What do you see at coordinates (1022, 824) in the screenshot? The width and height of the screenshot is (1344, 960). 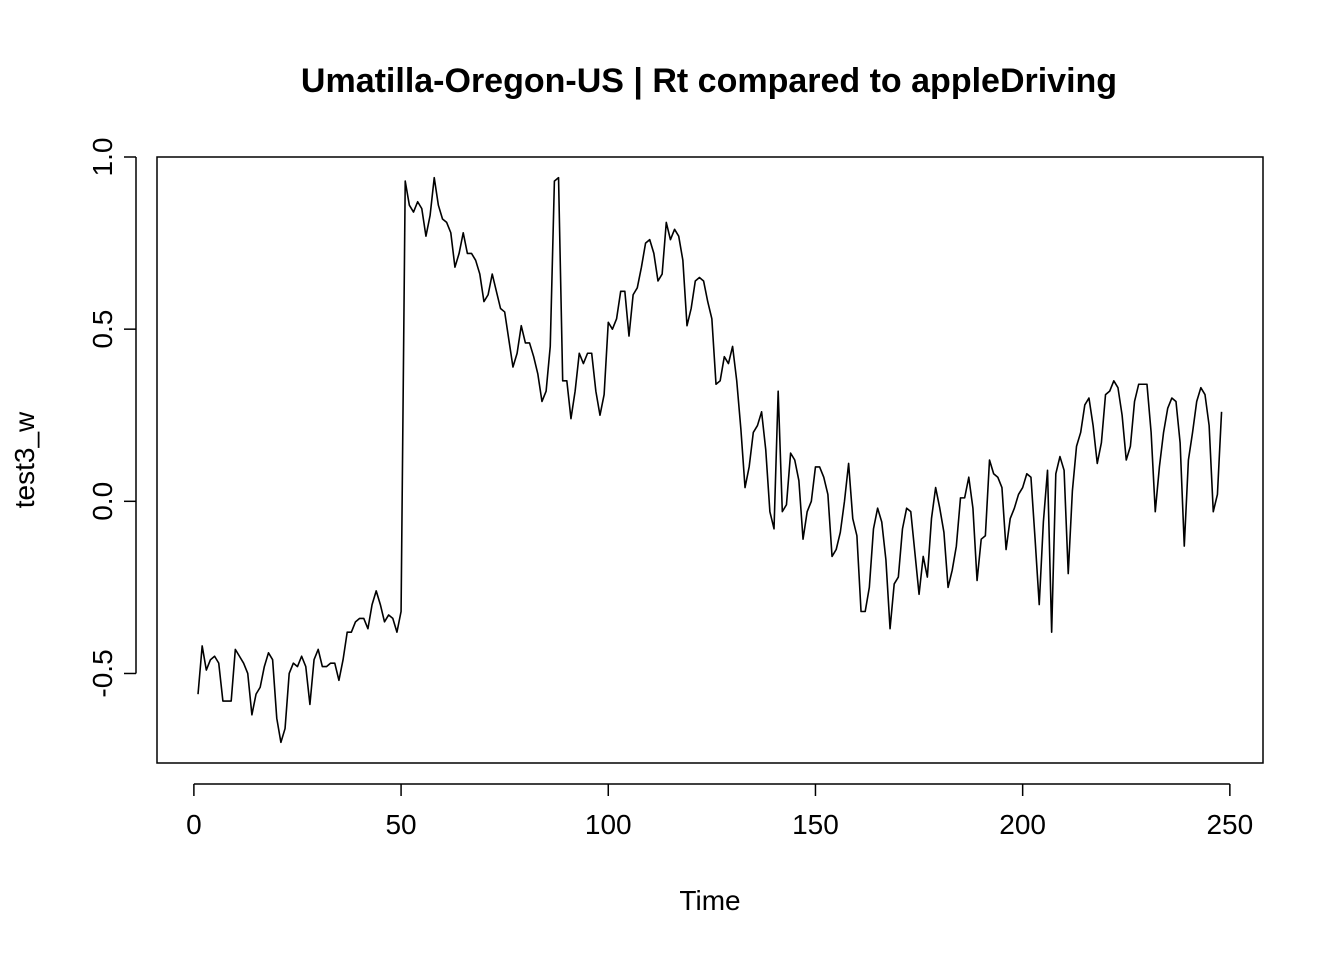 I see `x-tick-label: 200` at bounding box center [1022, 824].